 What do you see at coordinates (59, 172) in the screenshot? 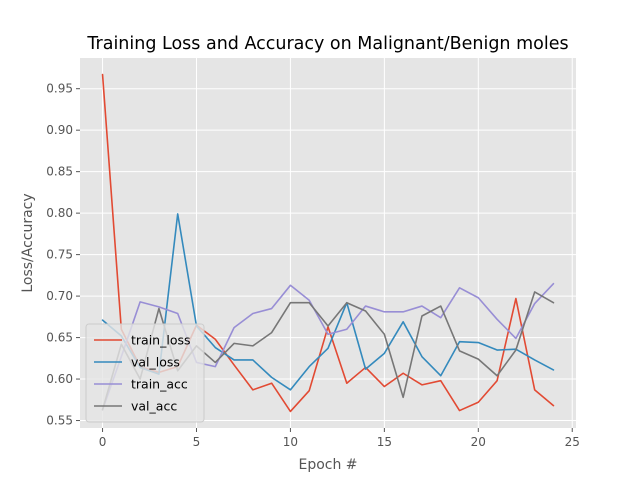
I see `y-tick-label: 0.85` at bounding box center [59, 172].